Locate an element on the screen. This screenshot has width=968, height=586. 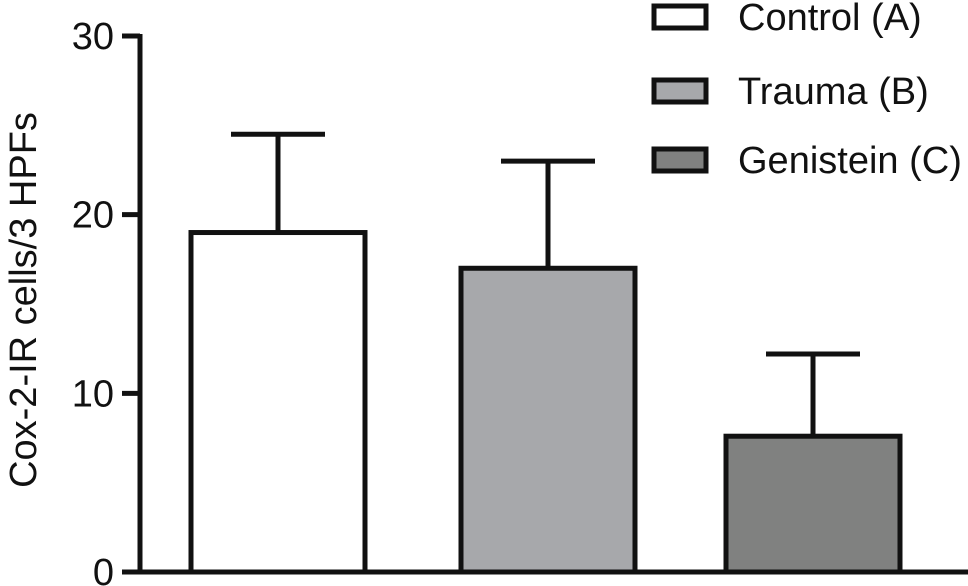
y-tick-label: 20 is located at coordinates (93, 216).